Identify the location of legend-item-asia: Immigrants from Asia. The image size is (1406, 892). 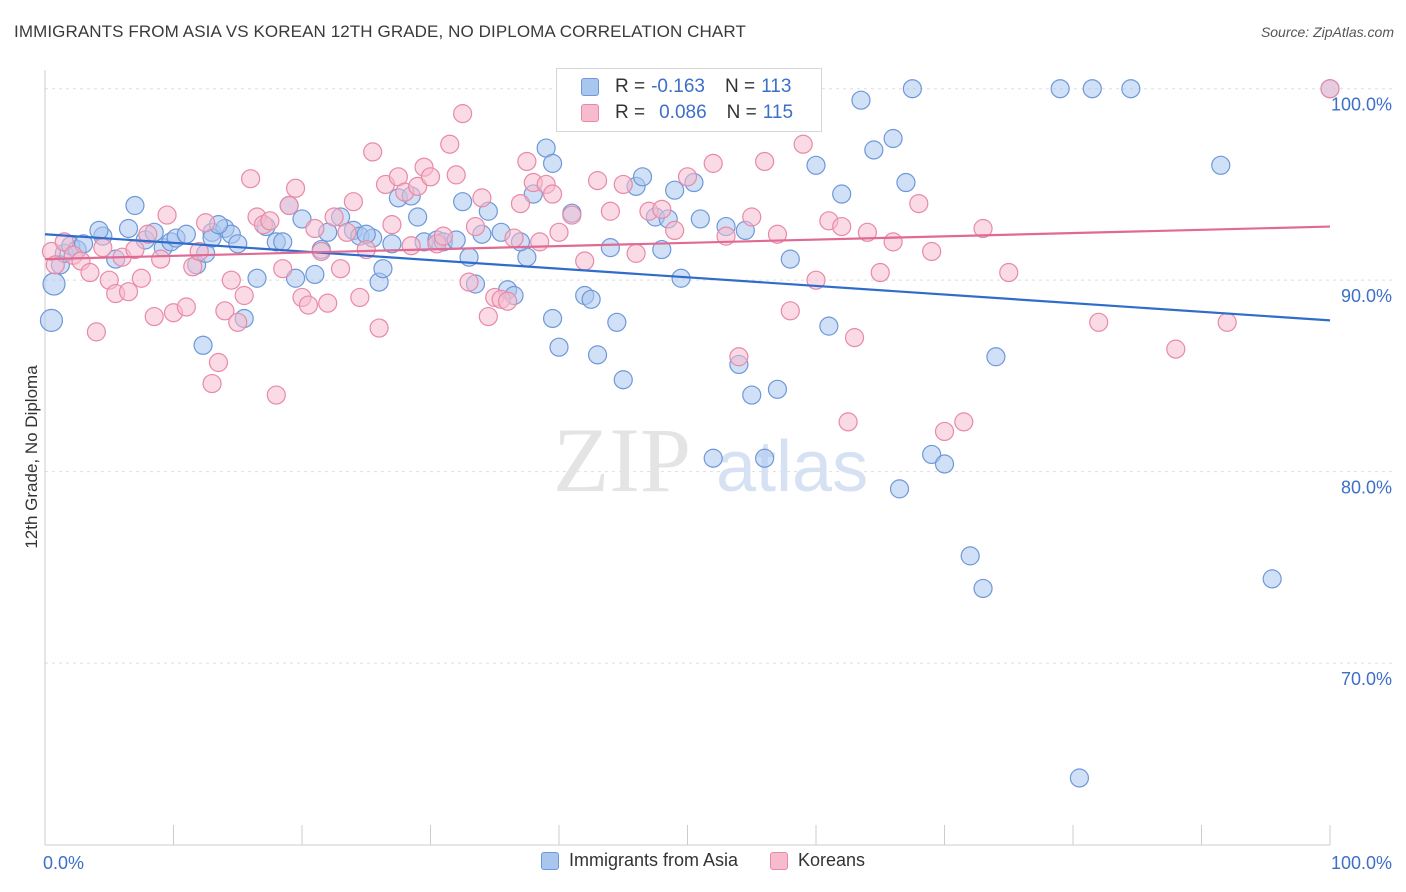
(639, 860).